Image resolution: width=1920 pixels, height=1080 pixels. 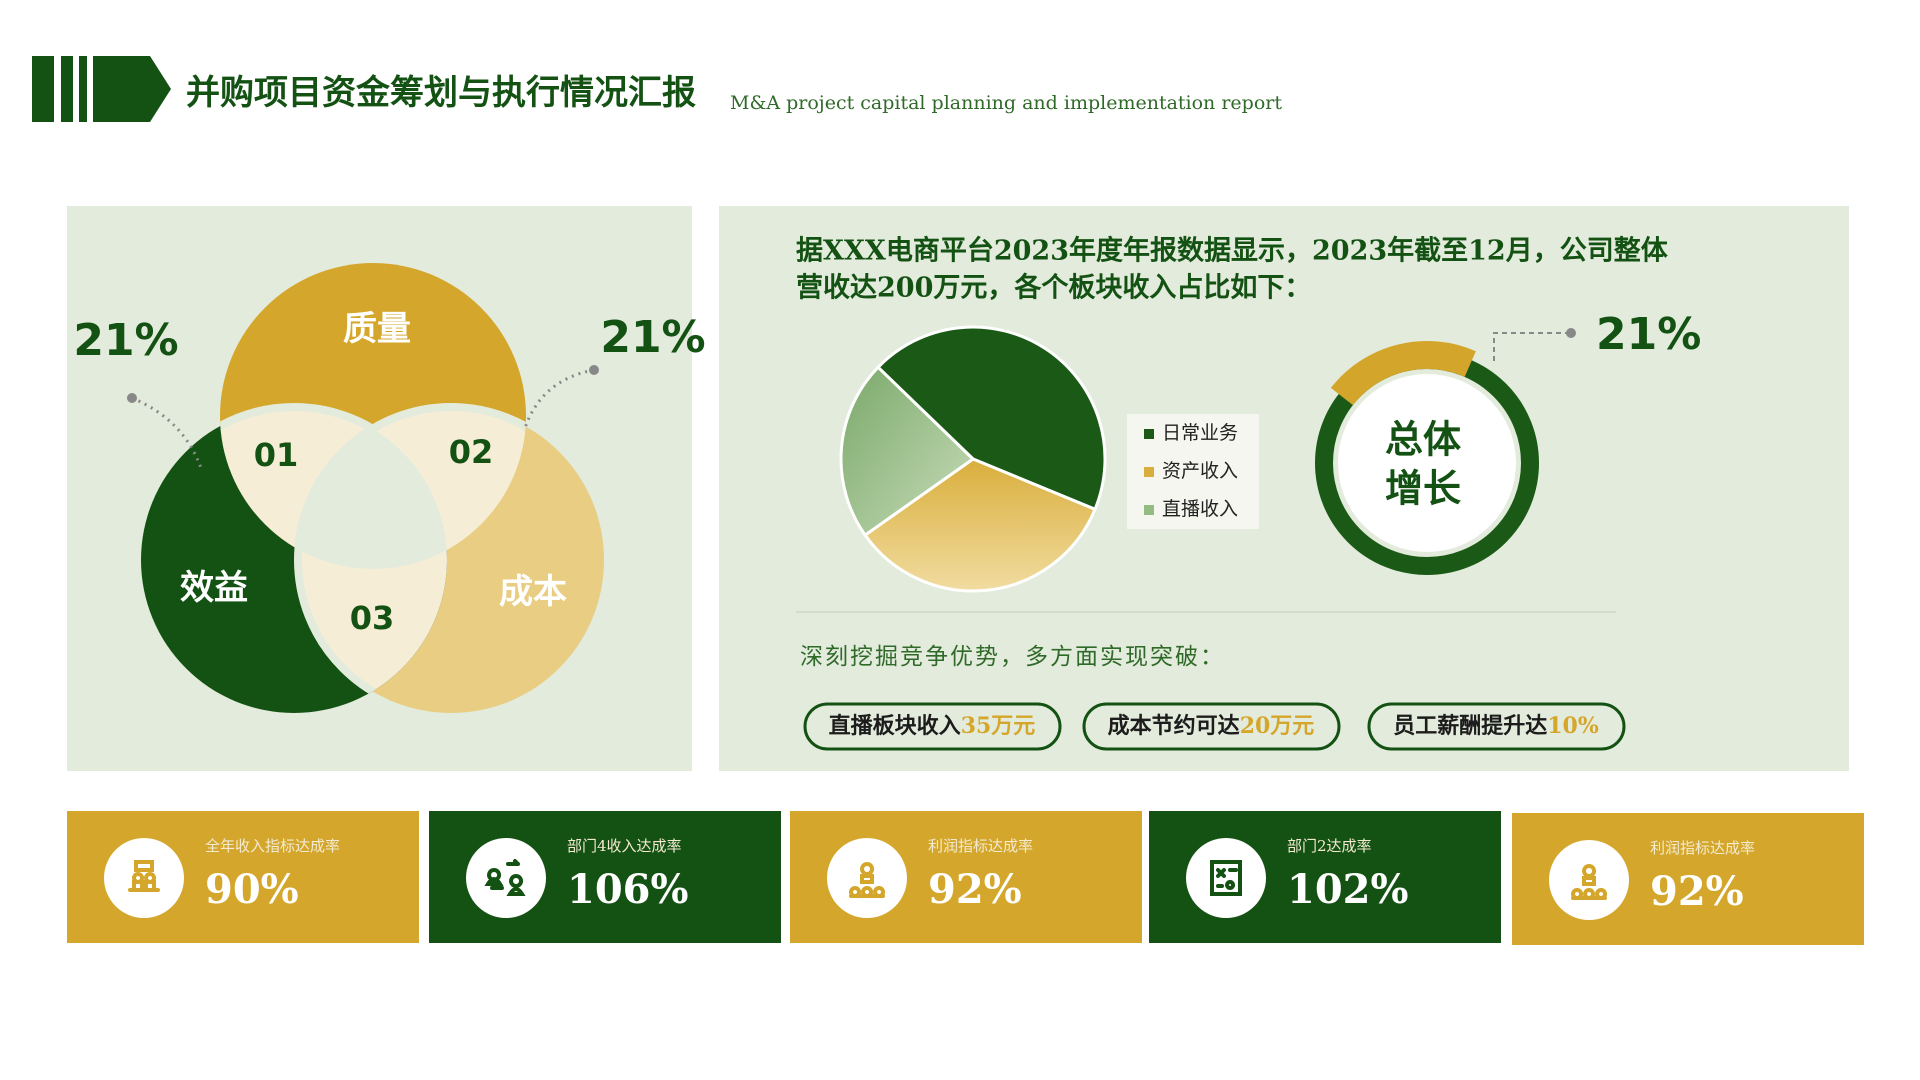 I want to click on venn-label: 成本, so click(x=533, y=592).